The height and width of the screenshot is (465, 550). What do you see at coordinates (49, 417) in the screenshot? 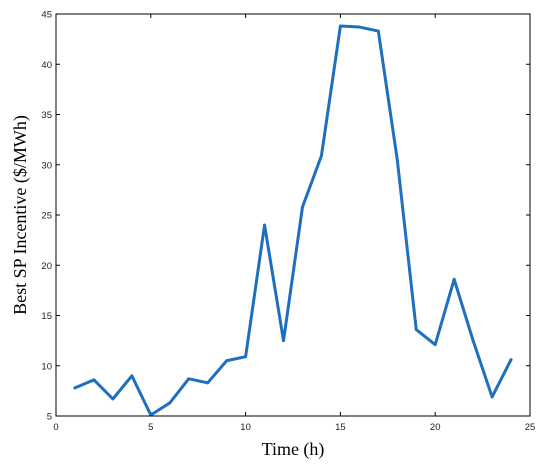
I see `y-tick-label: 5` at bounding box center [49, 417].